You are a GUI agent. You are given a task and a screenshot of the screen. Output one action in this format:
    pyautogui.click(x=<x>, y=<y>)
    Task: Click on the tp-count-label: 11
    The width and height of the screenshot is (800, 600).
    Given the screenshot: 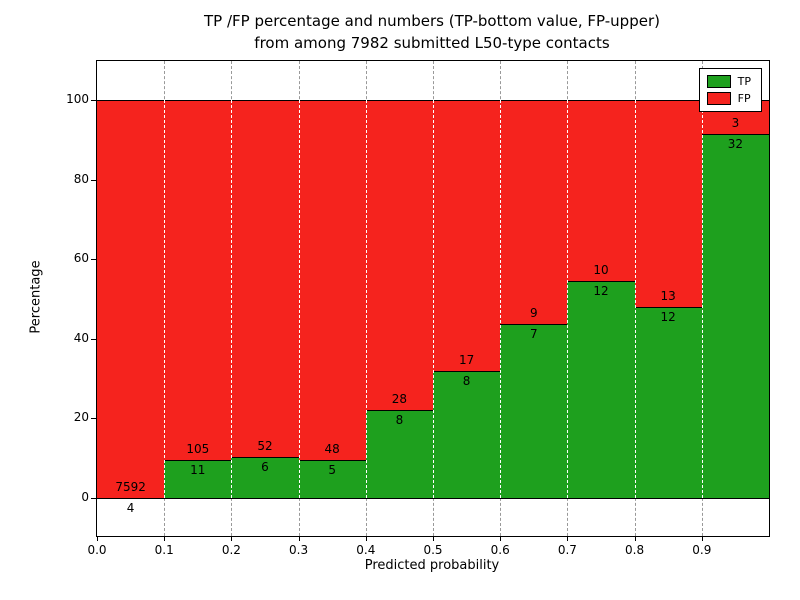 What is the action you would take?
    pyautogui.click(x=198, y=470)
    